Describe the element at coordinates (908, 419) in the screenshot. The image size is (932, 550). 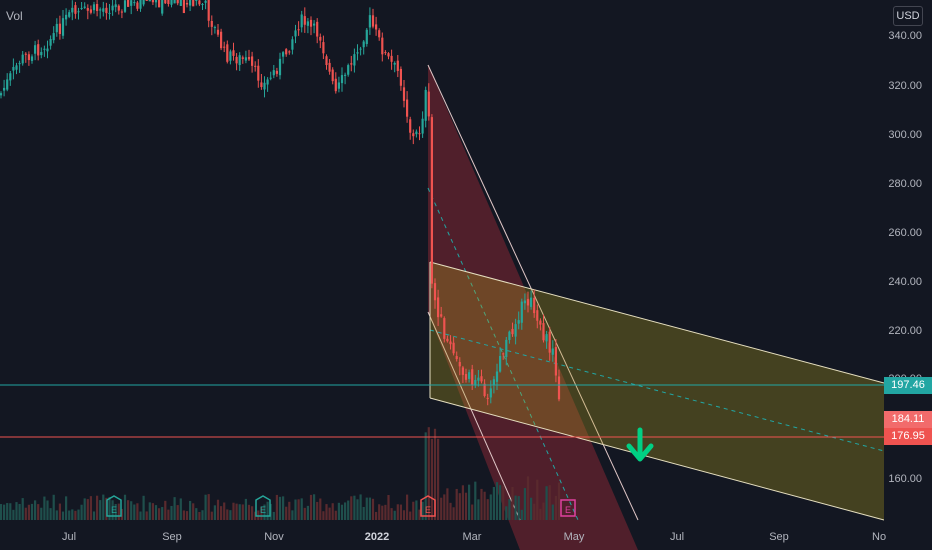
I see `price-tag-last-price: 184.11` at that location.